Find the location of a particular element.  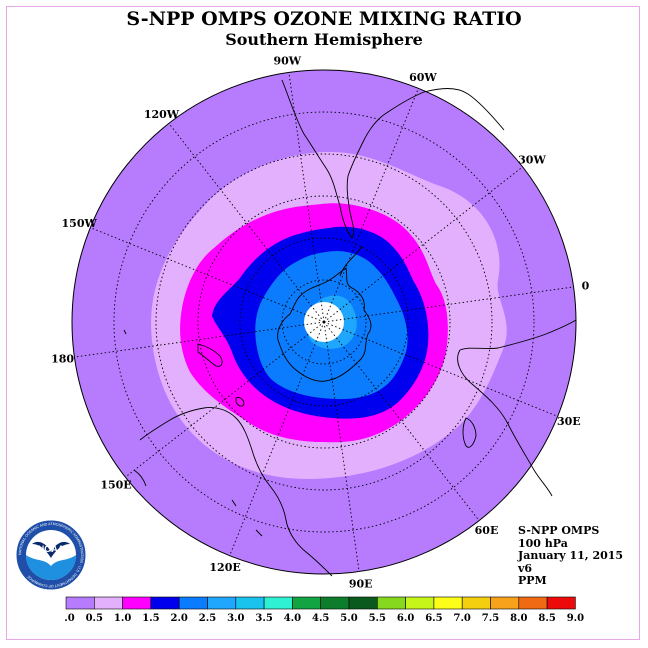

coastline-africa is located at coordinates (517, 408).